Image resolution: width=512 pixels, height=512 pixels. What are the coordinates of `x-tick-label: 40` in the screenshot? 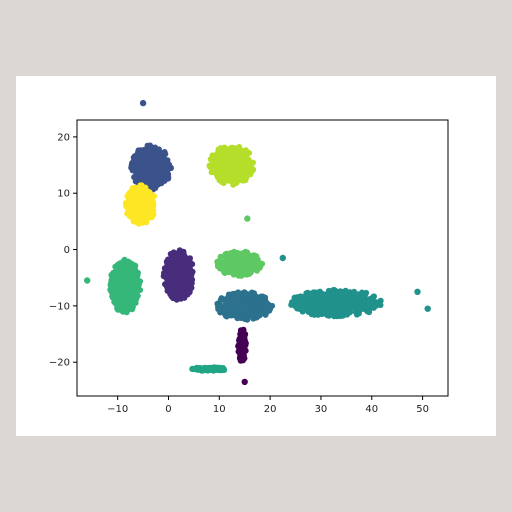 It's located at (371, 409).